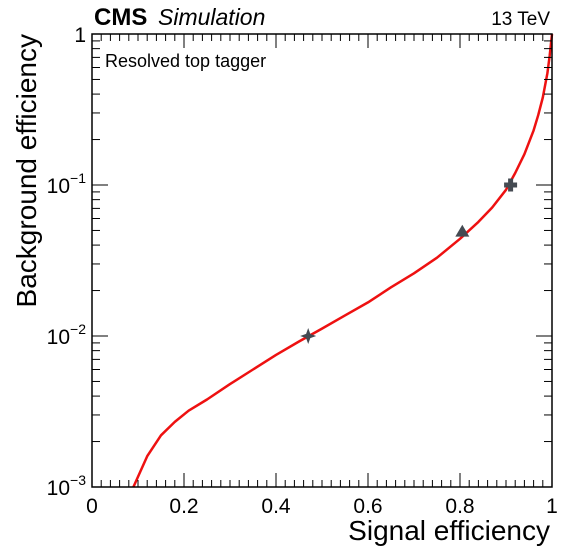 The height and width of the screenshot is (559, 581). I want to click on y-tick-exponent: −3, so click(78, 480).